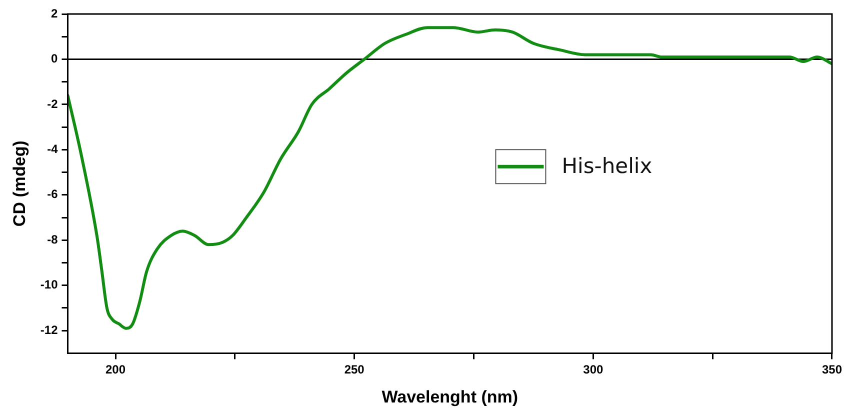 The width and height of the screenshot is (846, 414). Describe the element at coordinates (52, 103) in the screenshot. I see `y-tick-label: -2` at that location.